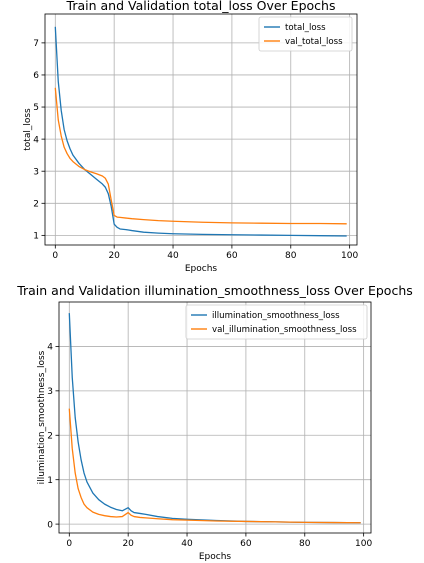 The height and width of the screenshot is (563, 424). What do you see at coordinates (28, 129) in the screenshot?
I see `y-axis-label: total_loss` at bounding box center [28, 129].